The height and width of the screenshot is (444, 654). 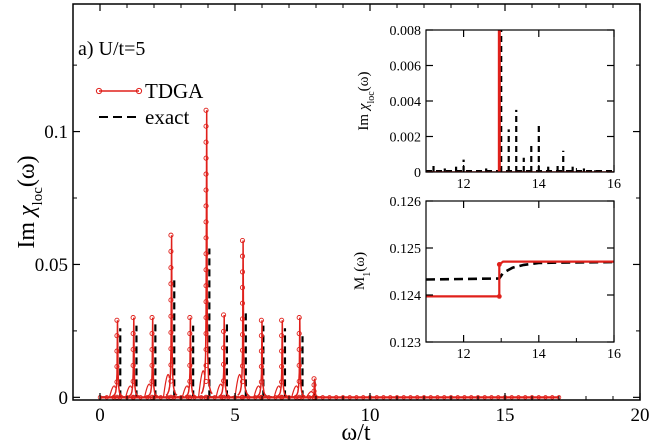 I want to click on main-y-tick-label: 0.1, so click(x=56, y=132).